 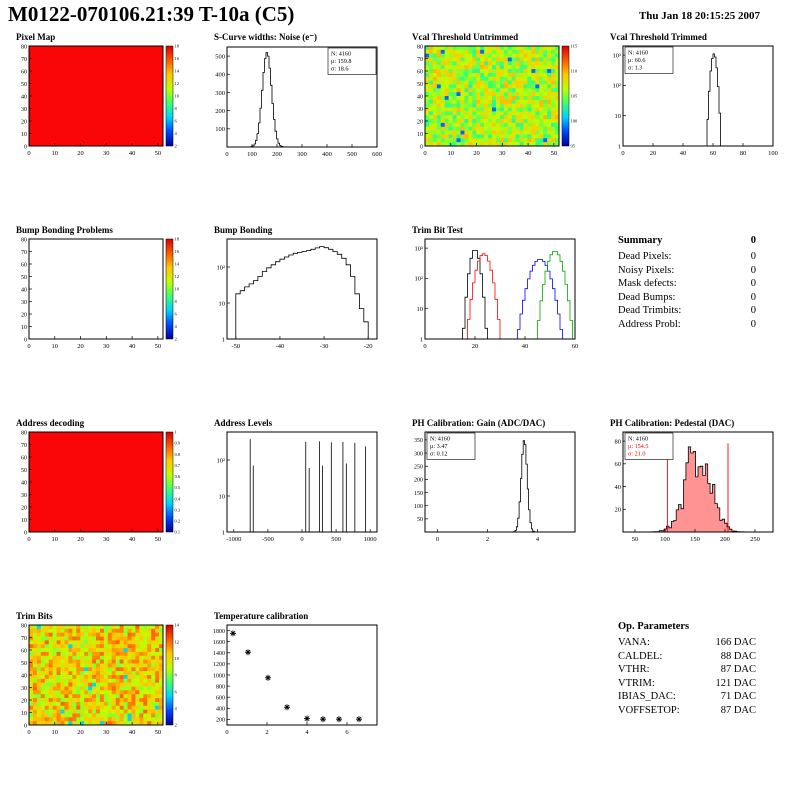 I want to click on svg-text: 1200, so click(x=219, y=665).